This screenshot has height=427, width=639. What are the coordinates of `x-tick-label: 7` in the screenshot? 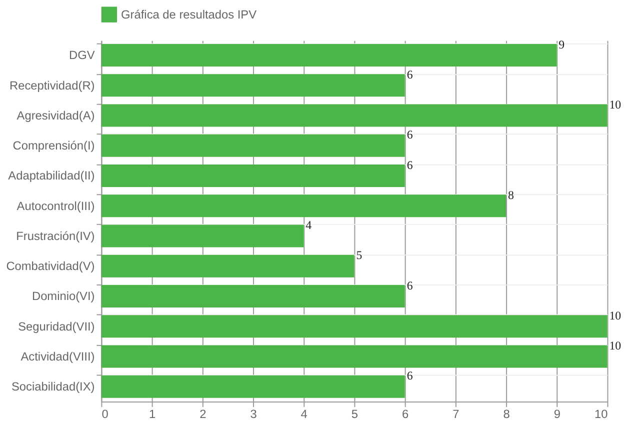 It's located at (456, 413).